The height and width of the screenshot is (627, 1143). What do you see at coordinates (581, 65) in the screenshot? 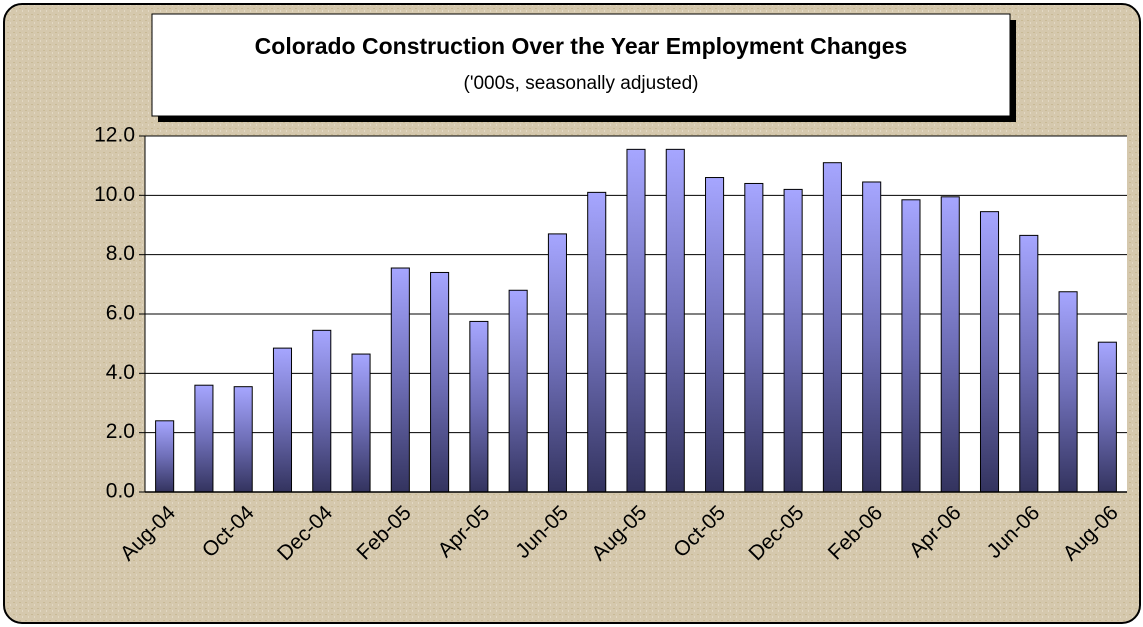
I see `title-box` at bounding box center [581, 65].